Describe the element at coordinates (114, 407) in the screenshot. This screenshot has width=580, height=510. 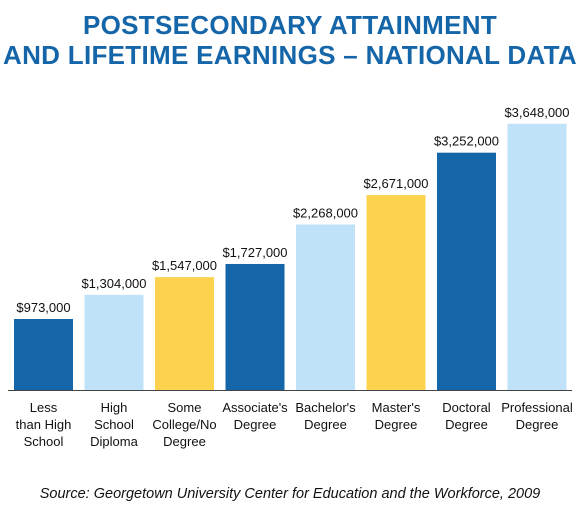
I see `category-label-1-line-0: High` at that location.